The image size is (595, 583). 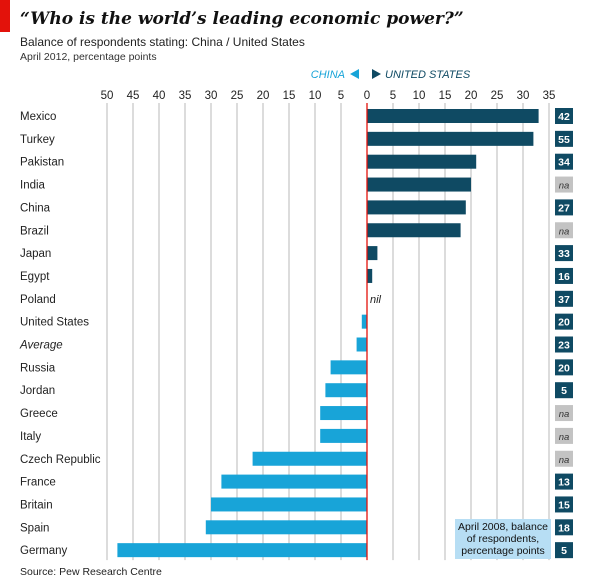 What do you see at coordinates (367, 96) in the screenshot?
I see `x-tick-label: 0` at bounding box center [367, 96].